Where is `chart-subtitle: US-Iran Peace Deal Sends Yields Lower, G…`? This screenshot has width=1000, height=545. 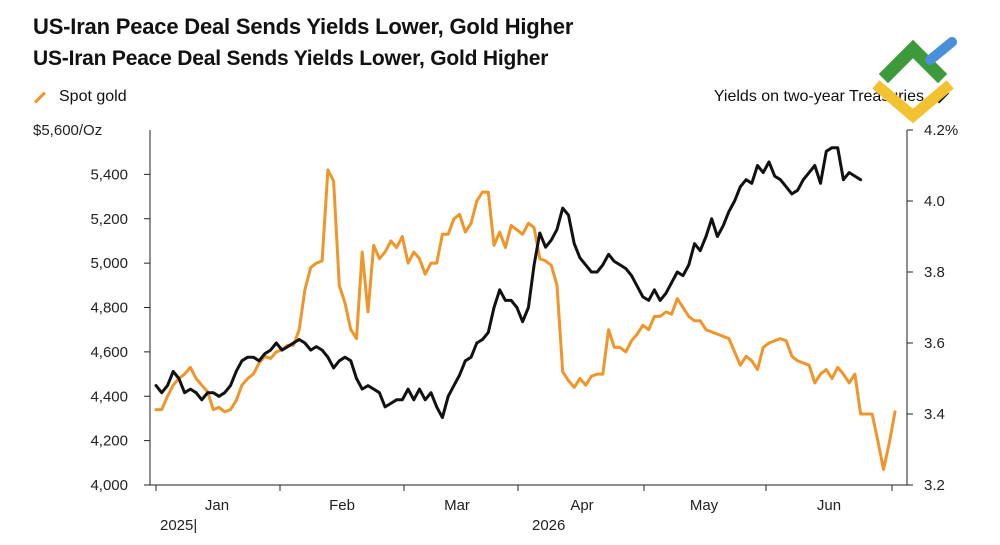 chart-subtitle: US-Iran Peace Deal Sends Yields Lower, G… is located at coordinates (291, 58).